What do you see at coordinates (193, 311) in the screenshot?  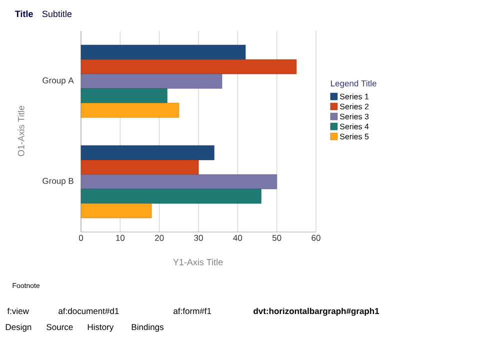 I see `text: af:form#f1` at bounding box center [193, 311].